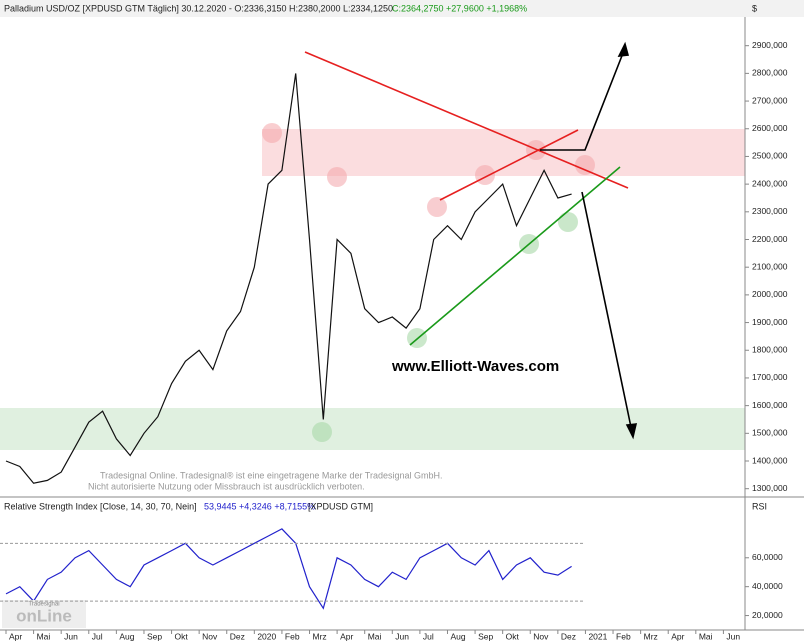 The height and width of the screenshot is (643, 804). What do you see at coordinates (597, 636) in the screenshot?
I see `x-tick-label: 2021` at bounding box center [597, 636].